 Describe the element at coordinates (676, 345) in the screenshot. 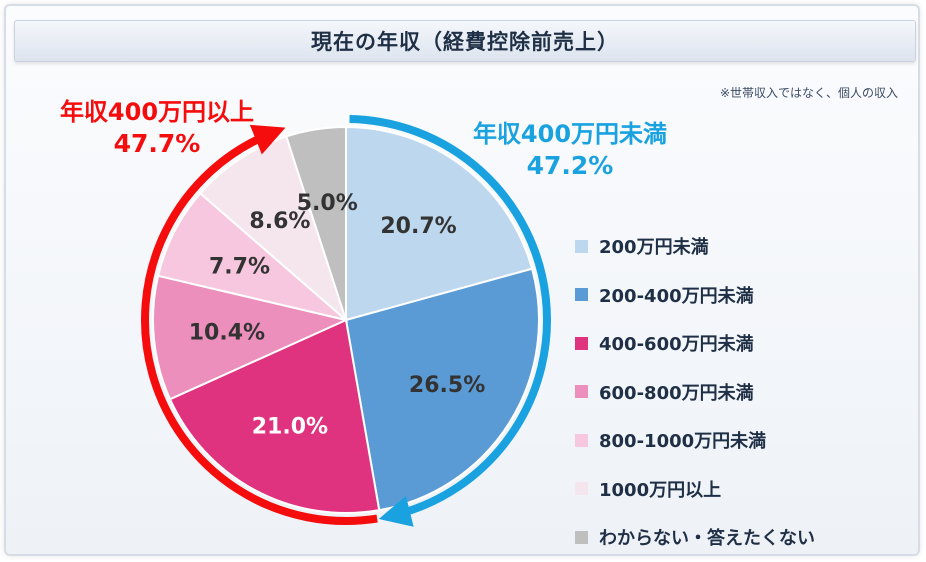

I see `legend-label: 400-600万円未満` at that location.